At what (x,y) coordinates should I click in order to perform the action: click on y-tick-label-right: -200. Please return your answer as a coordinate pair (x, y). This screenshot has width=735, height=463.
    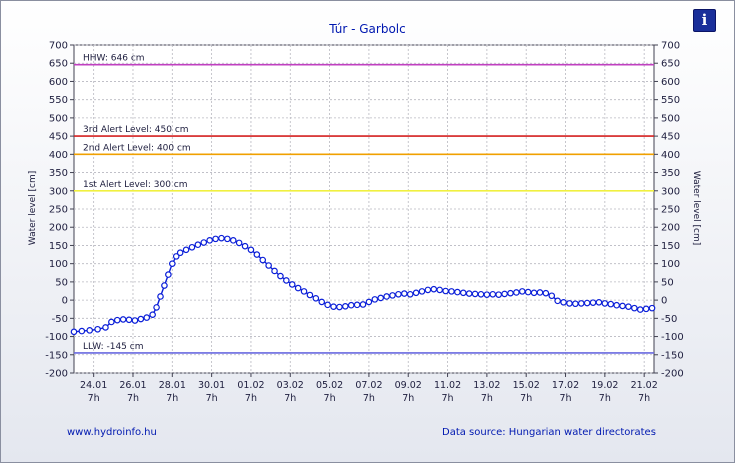
    Looking at the image, I should click on (672, 374).